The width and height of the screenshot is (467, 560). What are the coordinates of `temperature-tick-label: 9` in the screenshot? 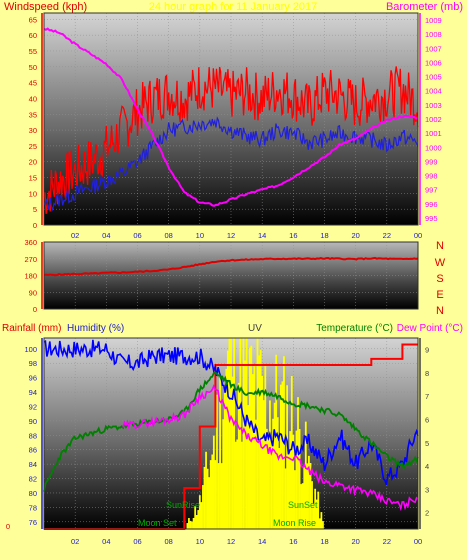 It's located at (427, 350).